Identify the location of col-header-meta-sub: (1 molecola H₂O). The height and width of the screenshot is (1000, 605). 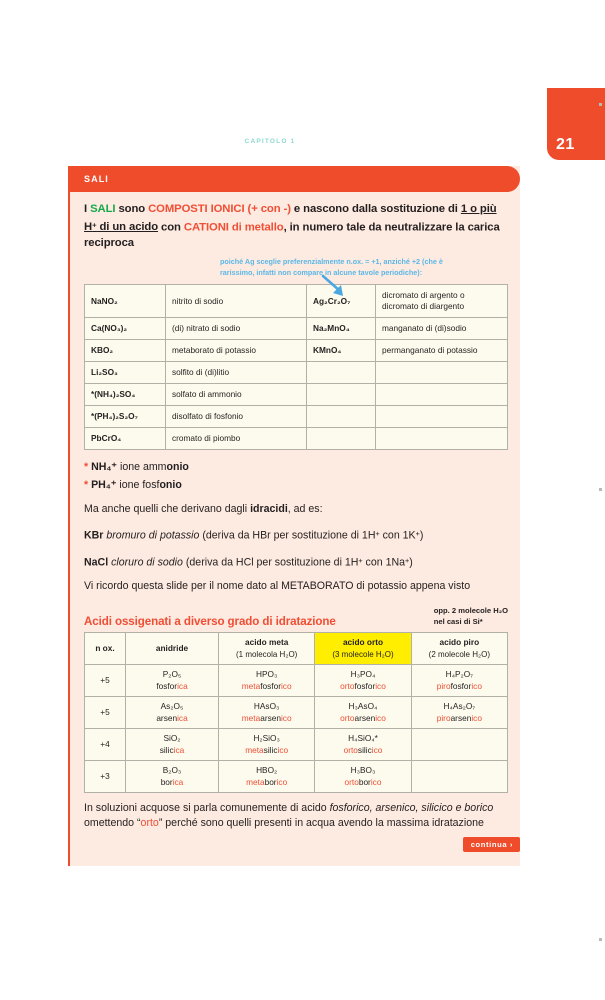
(266, 654).